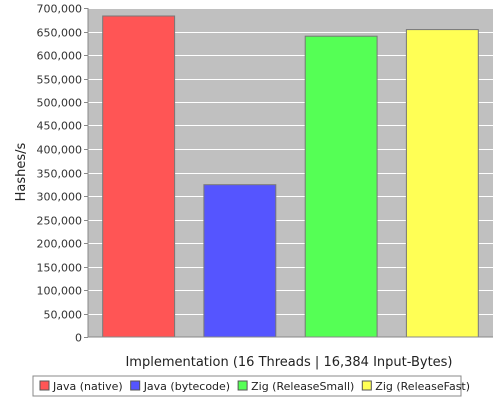  I want to click on y-tick-label: 0, so click(78, 338).